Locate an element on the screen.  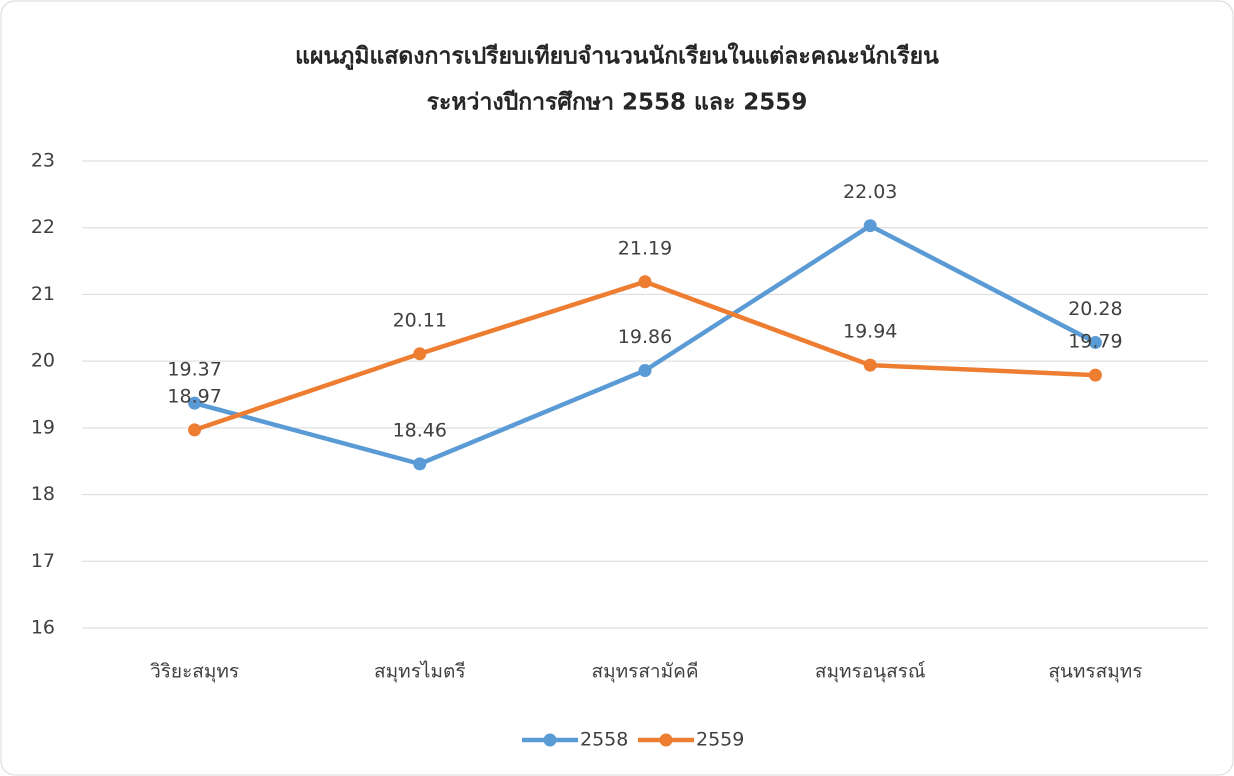
data-label: 18.46 is located at coordinates (420, 430).